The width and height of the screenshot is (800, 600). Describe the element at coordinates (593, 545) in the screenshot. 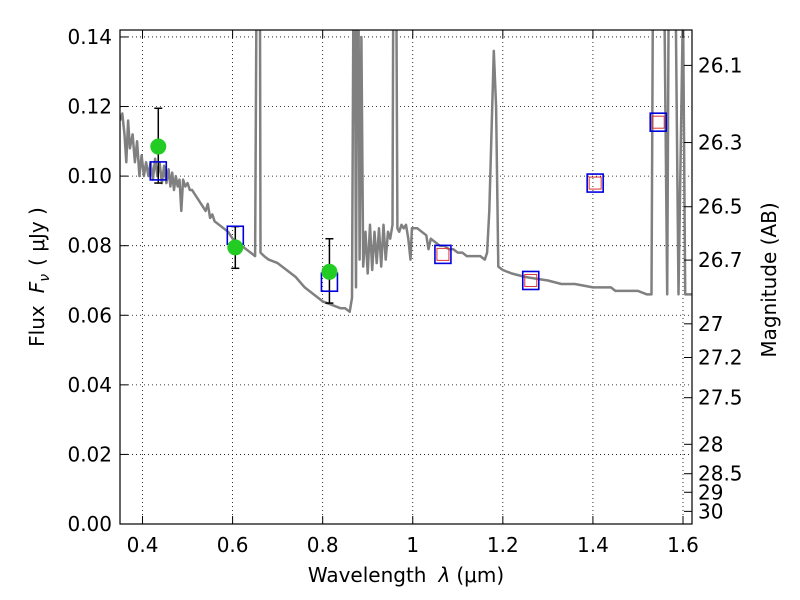

I see `x-tick-label: 1.4` at that location.